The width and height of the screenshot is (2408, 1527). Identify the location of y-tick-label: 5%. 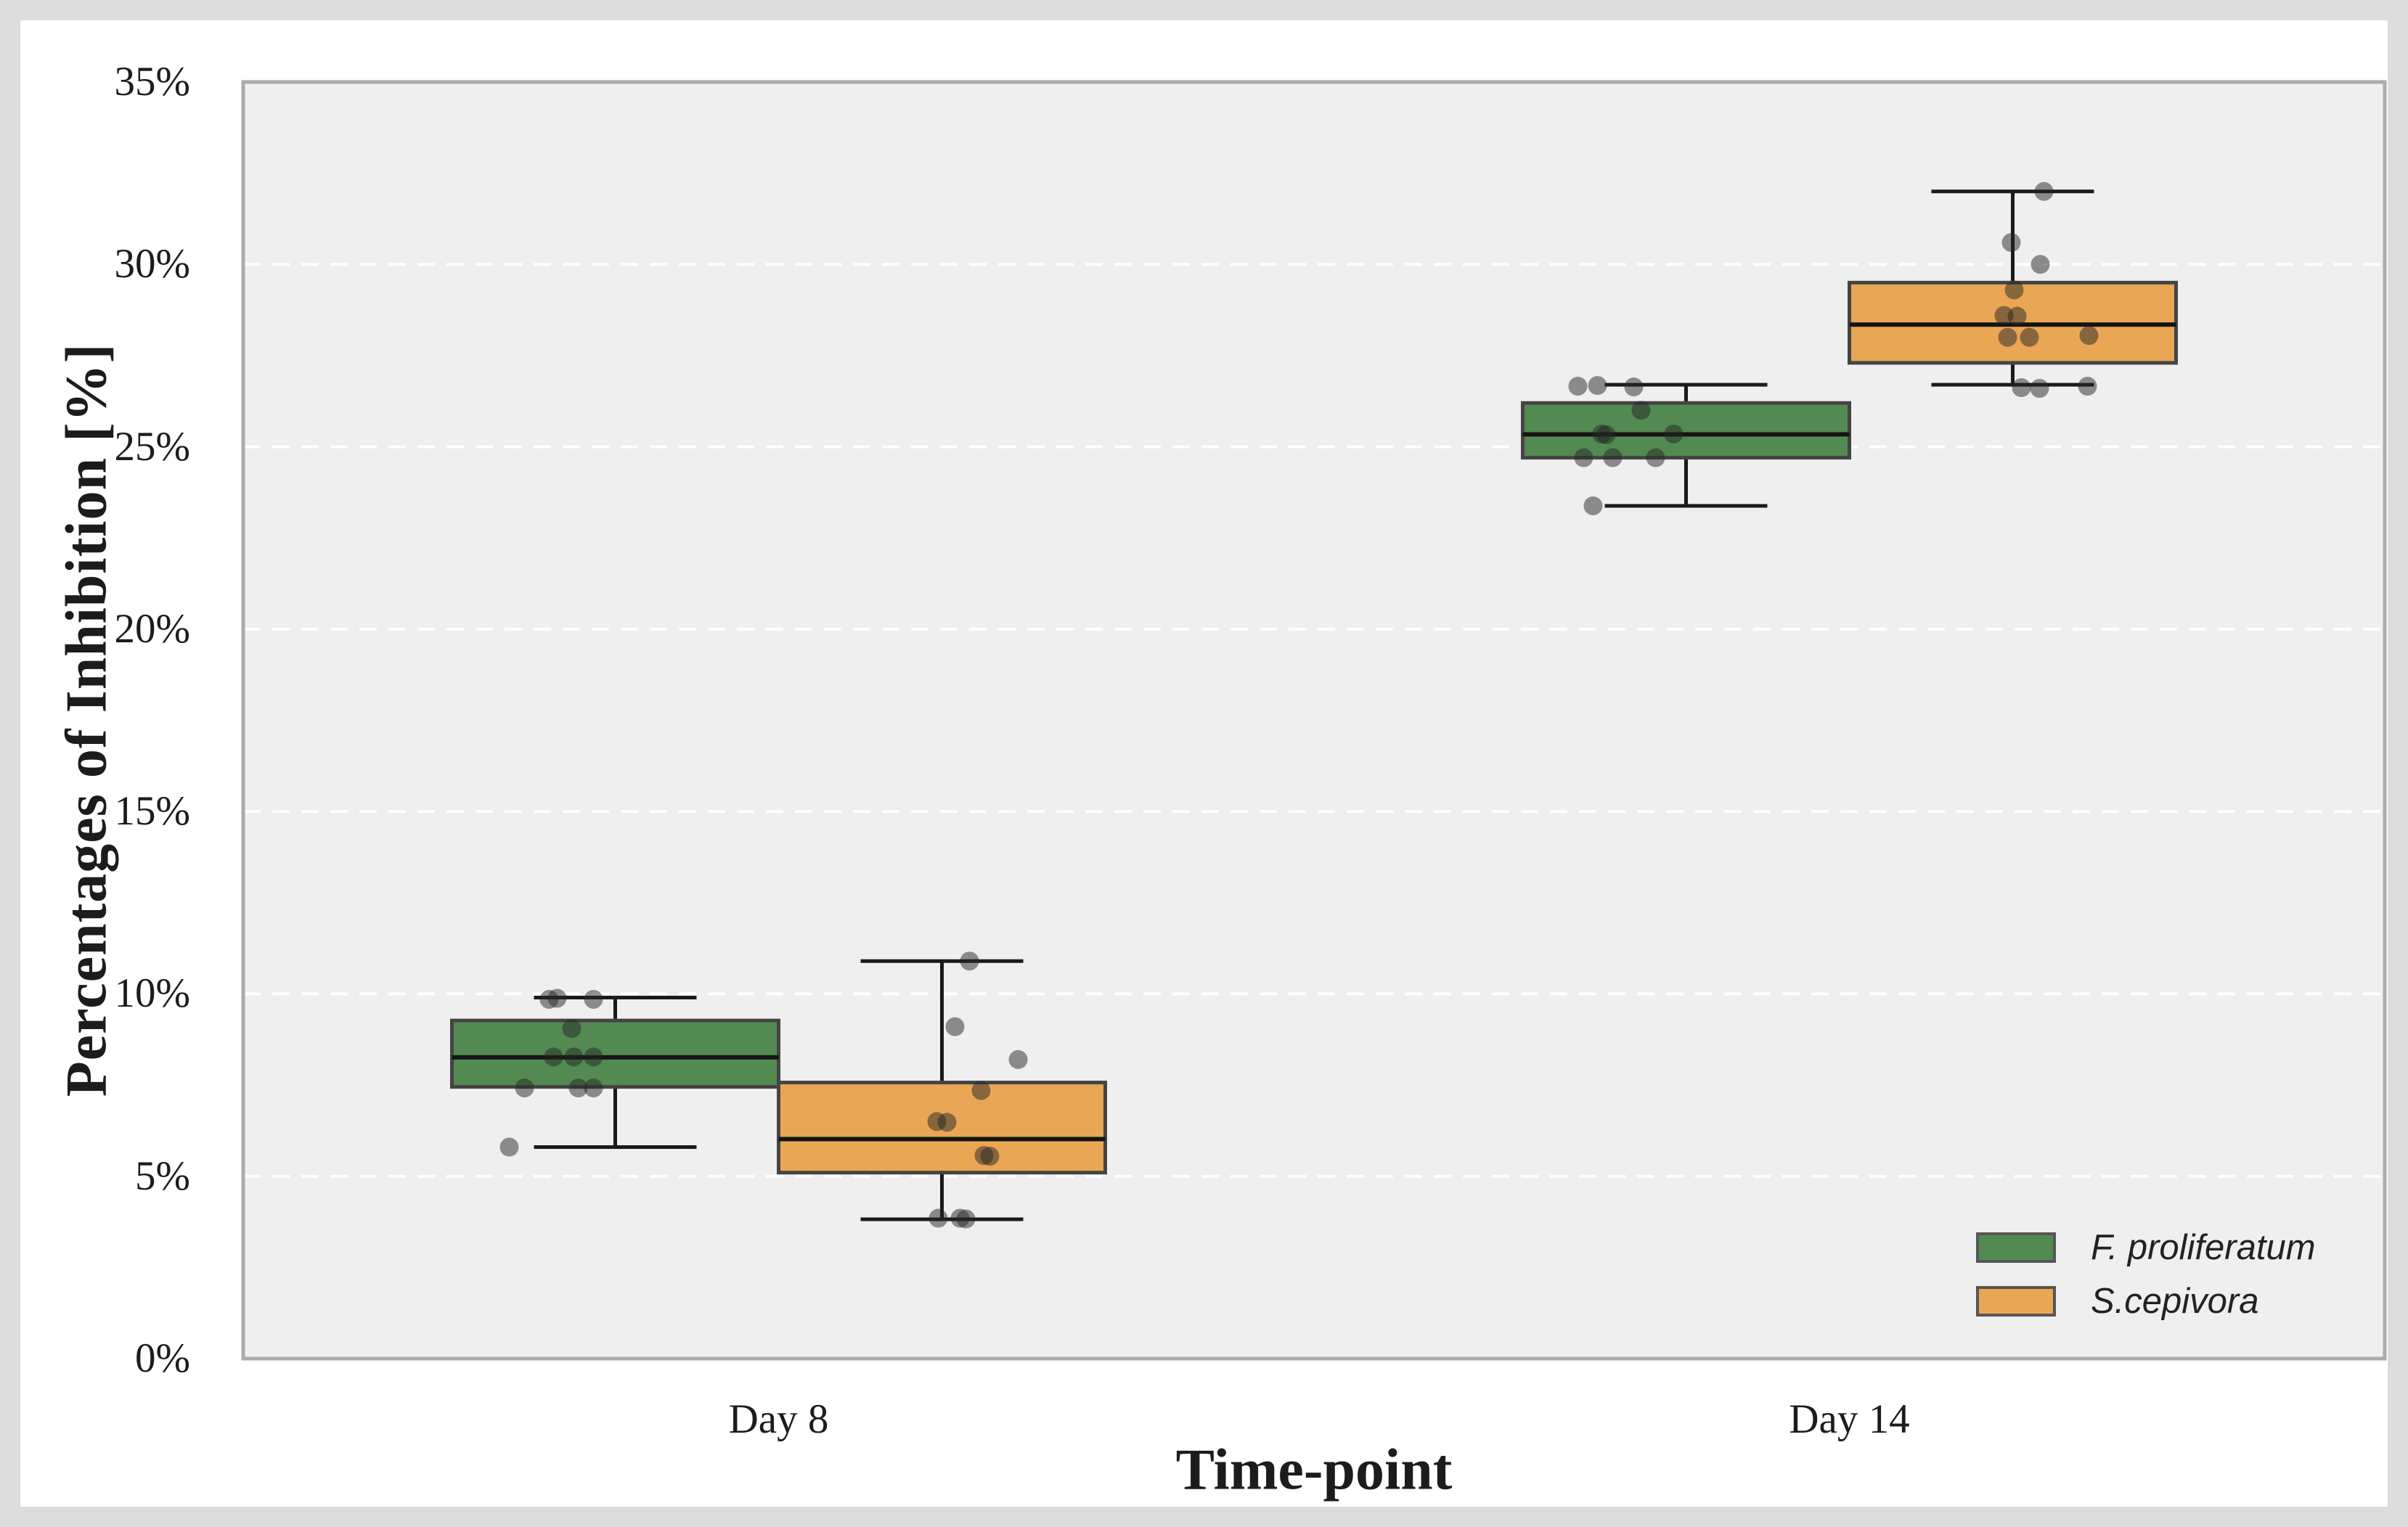
(162, 1176).